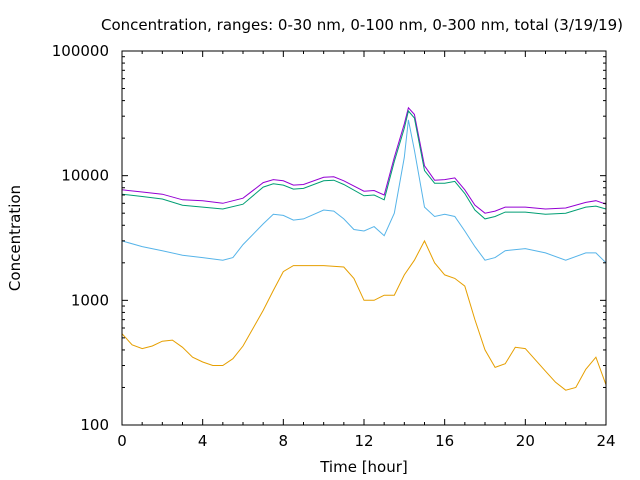 The width and height of the screenshot is (640, 480). Describe the element at coordinates (605, 441) in the screenshot. I see `x-tick-label: 24` at that location.